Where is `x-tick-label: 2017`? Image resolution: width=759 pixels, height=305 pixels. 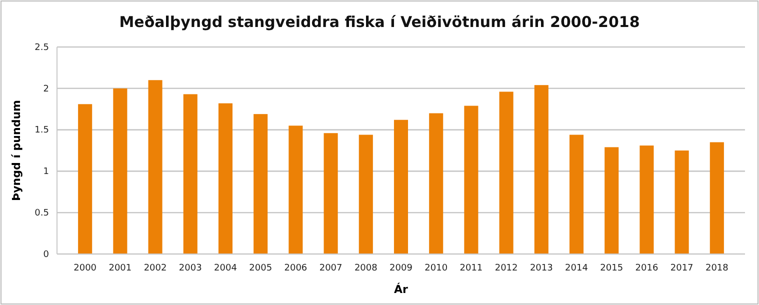
x-tick-label: 2017 is located at coordinates (682, 268).